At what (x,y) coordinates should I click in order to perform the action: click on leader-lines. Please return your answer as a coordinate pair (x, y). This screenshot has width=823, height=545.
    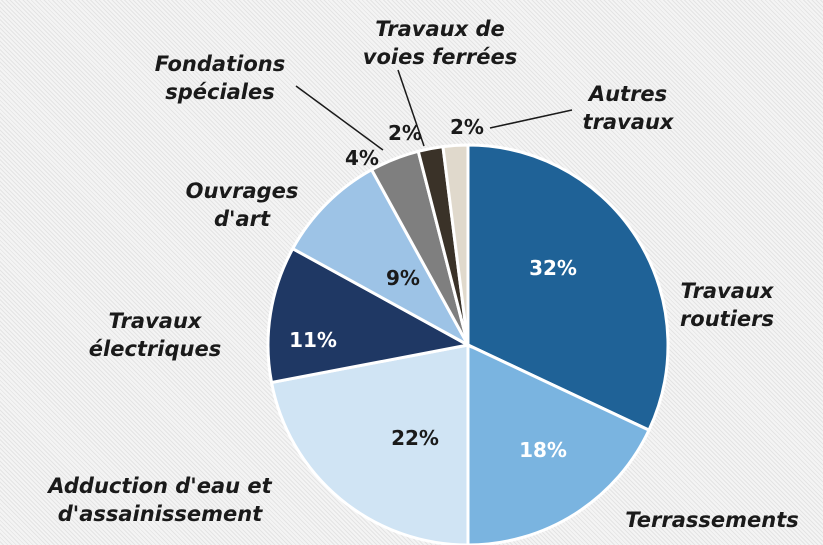
    Looking at the image, I should click on (434, 110).